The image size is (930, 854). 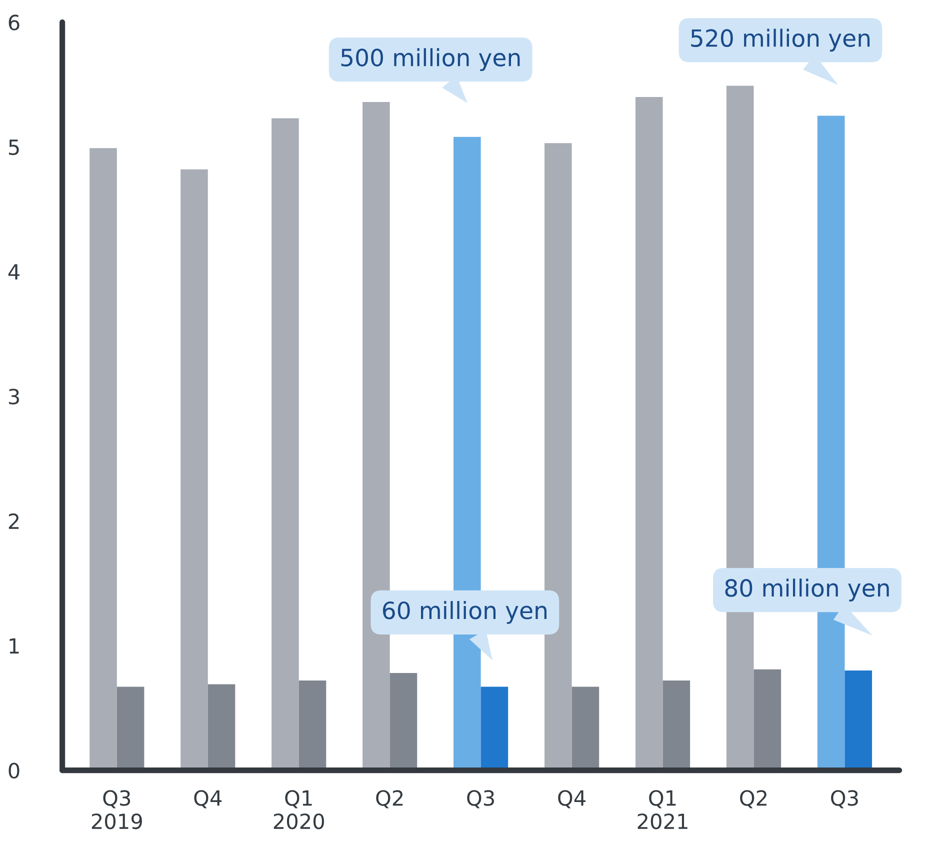 I want to click on annotation: 520 million yen, so click(x=780, y=40).